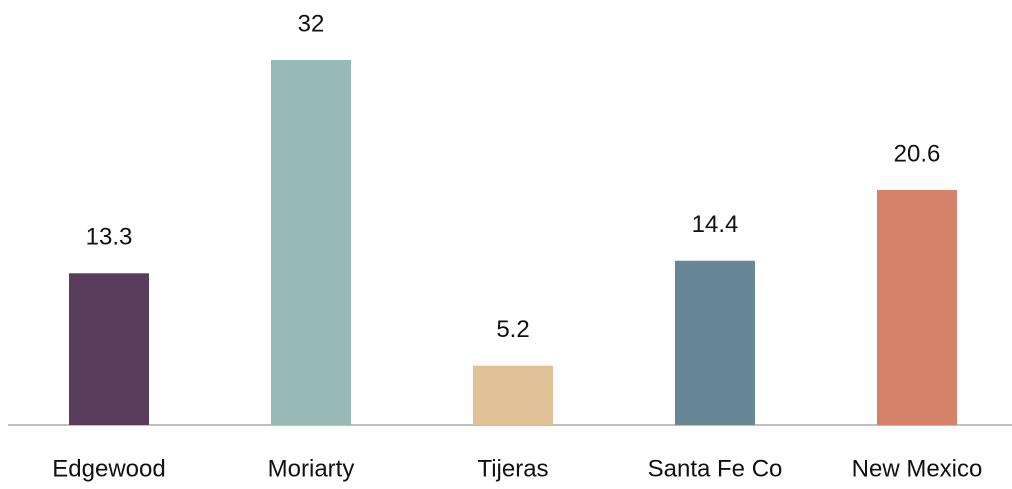  Describe the element at coordinates (917, 153) in the screenshot. I see `value-label: 20.6` at that location.